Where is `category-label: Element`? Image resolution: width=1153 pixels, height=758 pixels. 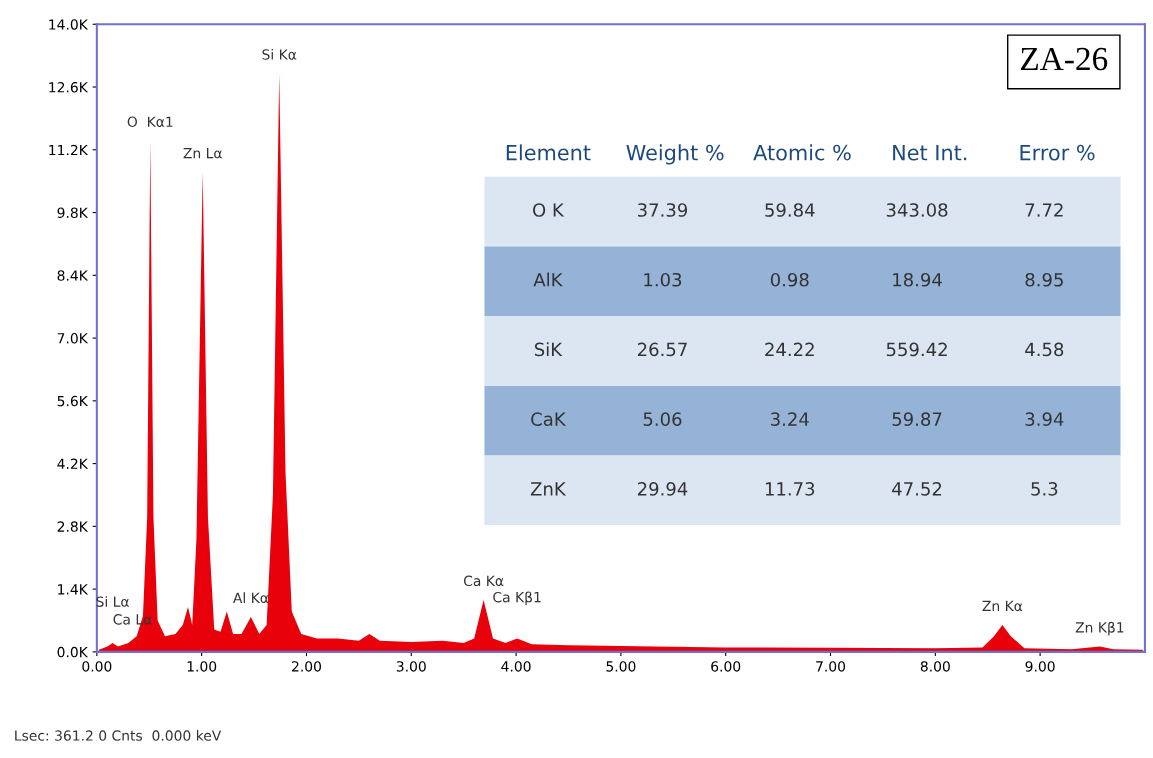
category-label: Element is located at coordinates (548, 152).